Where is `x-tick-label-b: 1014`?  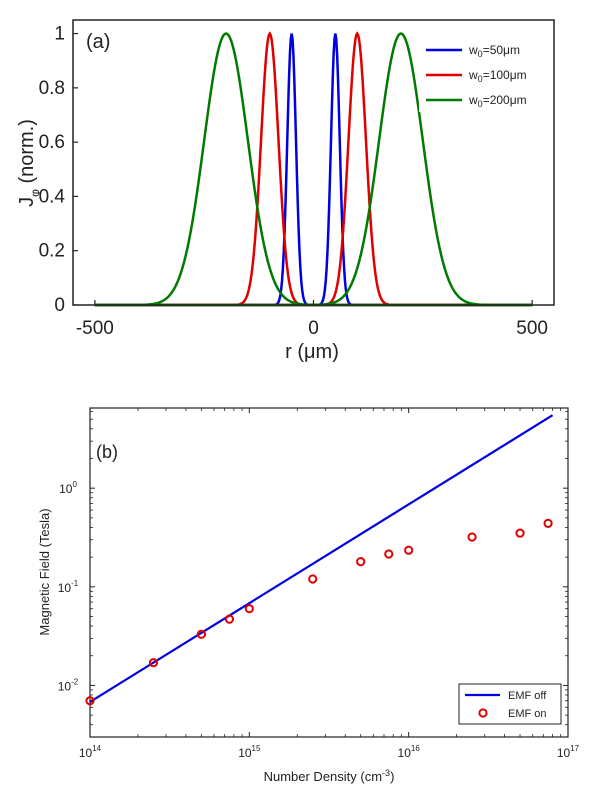 x-tick-label-b: 1014 is located at coordinates (90, 752).